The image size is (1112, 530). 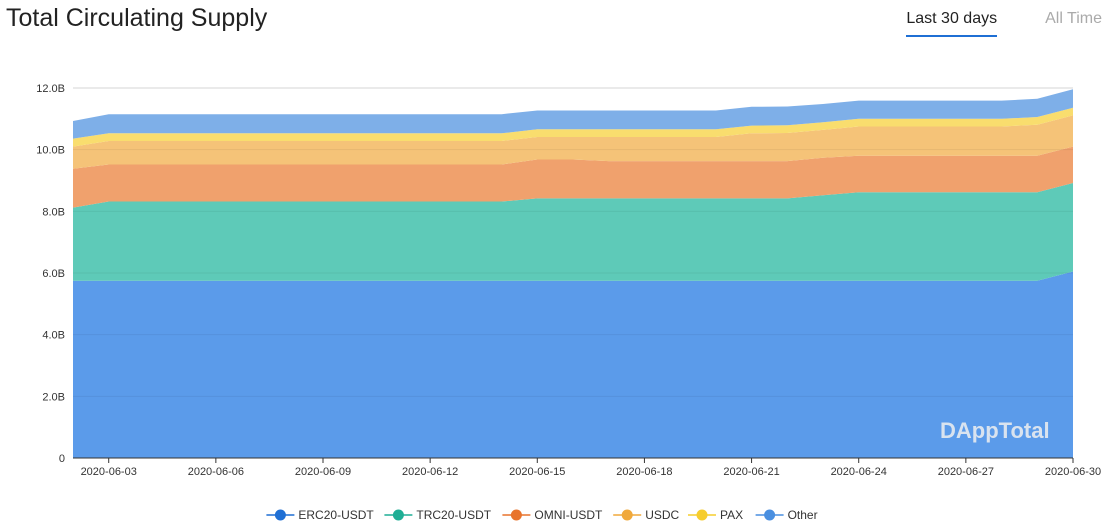 What do you see at coordinates (336, 515) in the screenshot?
I see `legend-label: ERC20-USDT` at bounding box center [336, 515].